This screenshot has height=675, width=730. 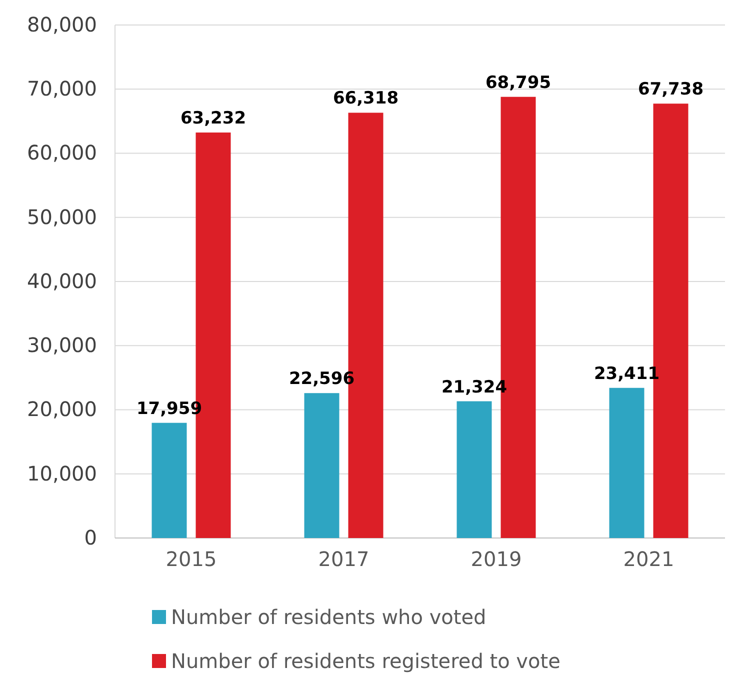 I want to click on x-tick-label: 2021, so click(x=648, y=559).